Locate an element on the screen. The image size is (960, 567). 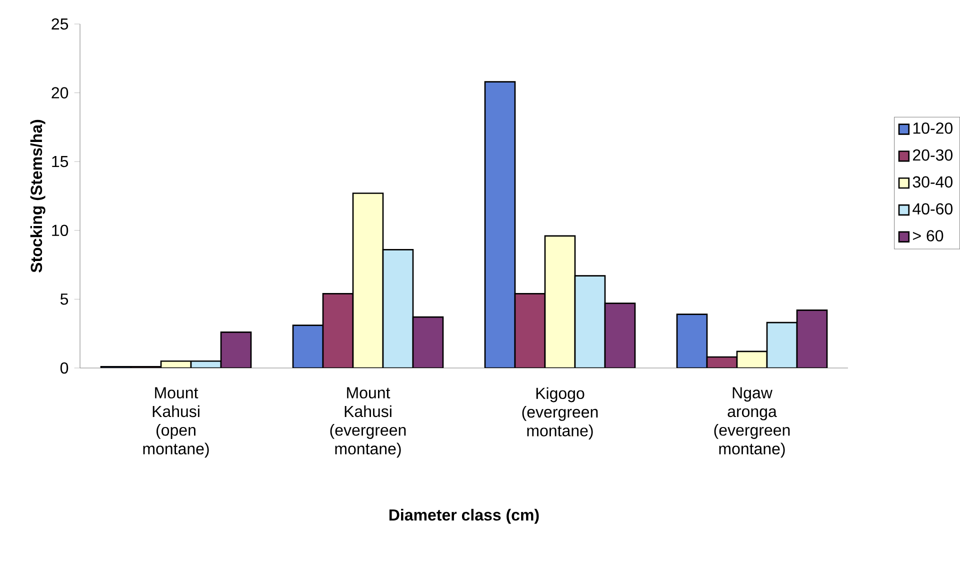
legend-label: > 60 is located at coordinates (928, 236).